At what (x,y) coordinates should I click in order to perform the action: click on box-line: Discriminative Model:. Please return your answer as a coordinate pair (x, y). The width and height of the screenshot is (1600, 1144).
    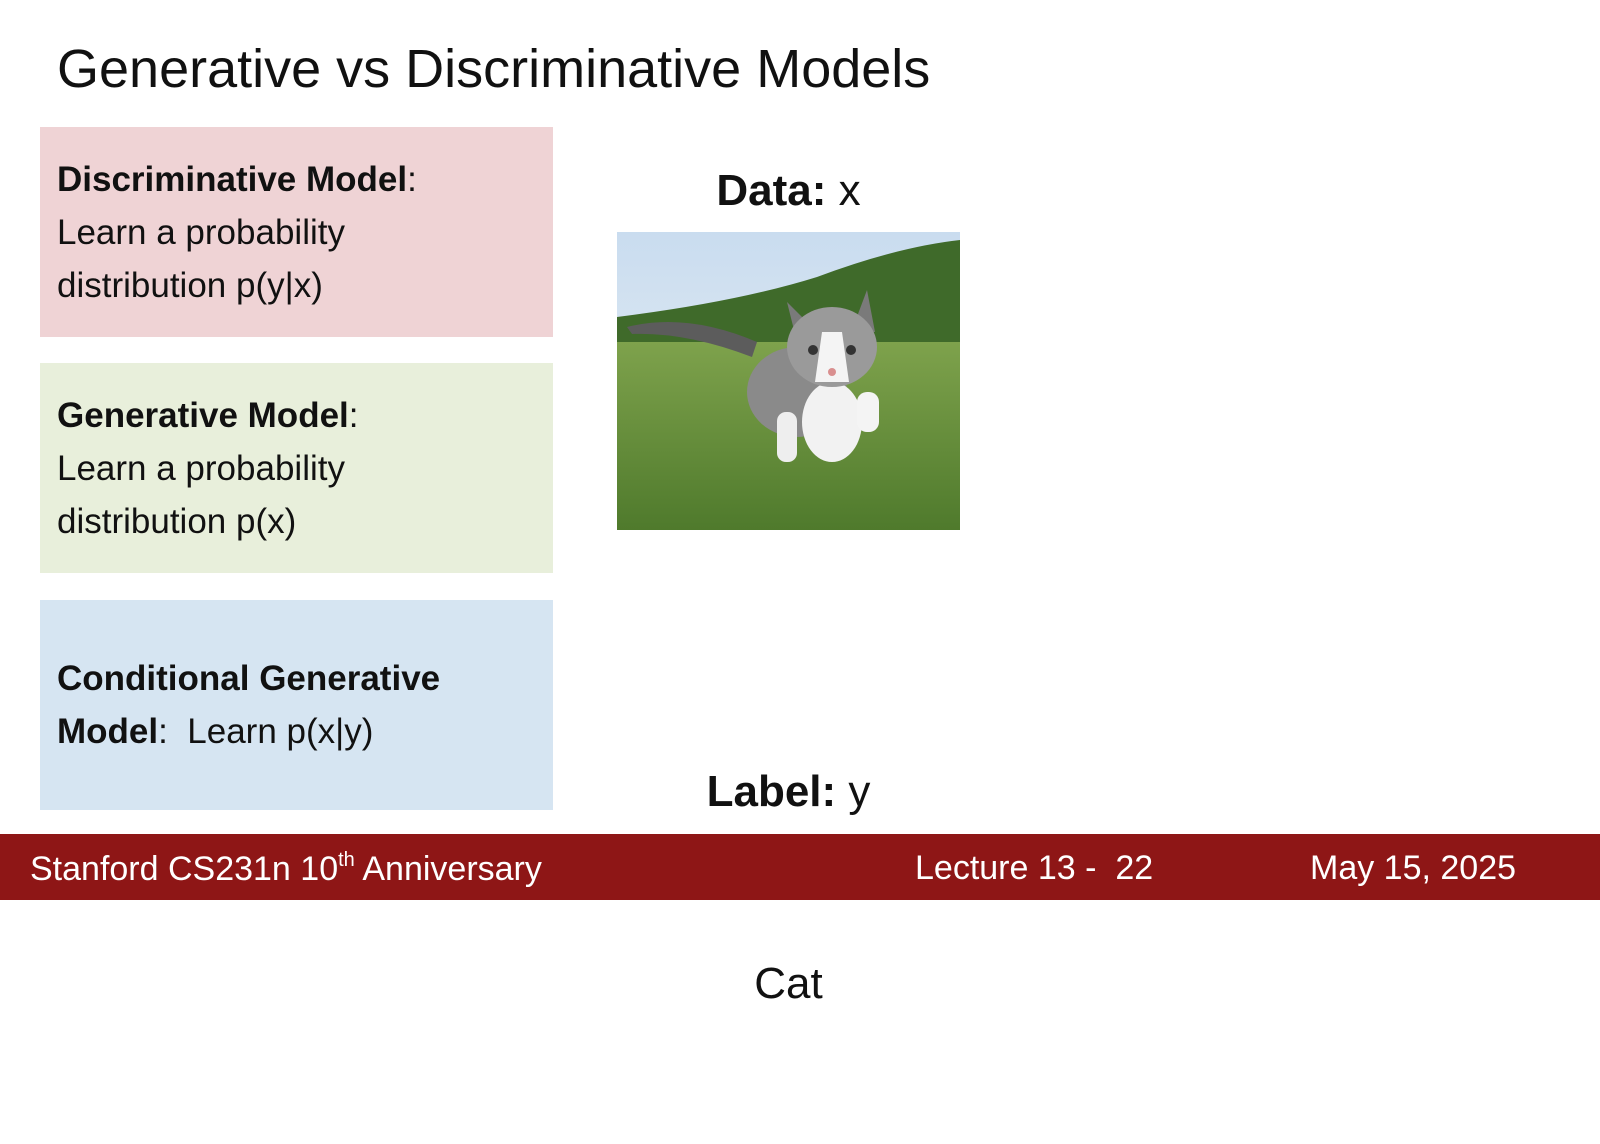
    Looking at the image, I should click on (305, 179).